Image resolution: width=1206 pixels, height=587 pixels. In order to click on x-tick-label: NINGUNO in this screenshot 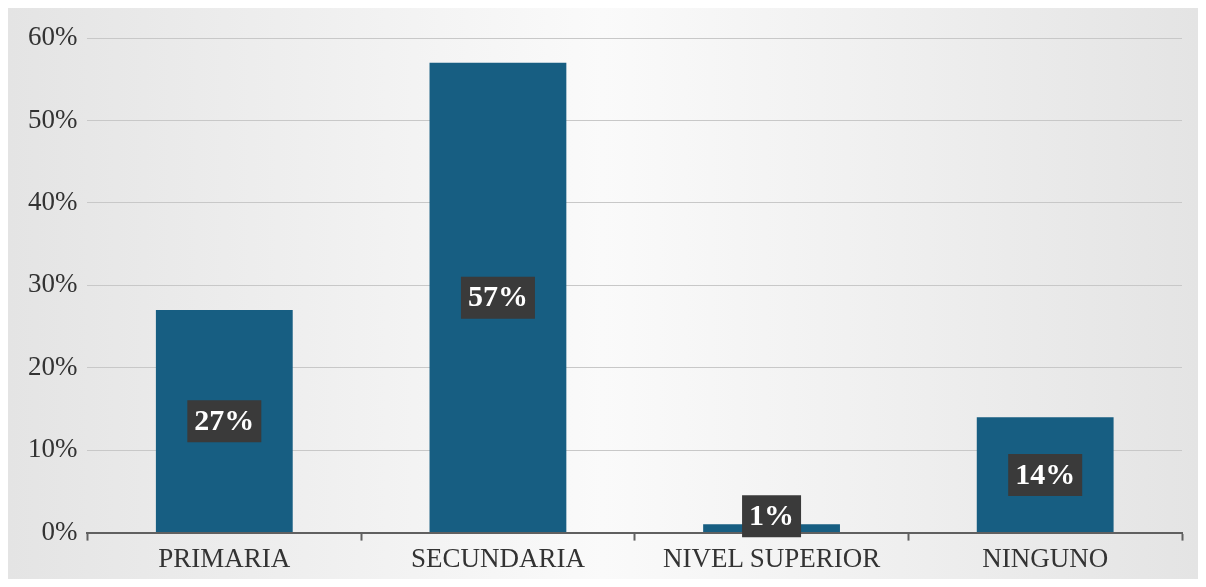, I will do `click(1045, 557)`.